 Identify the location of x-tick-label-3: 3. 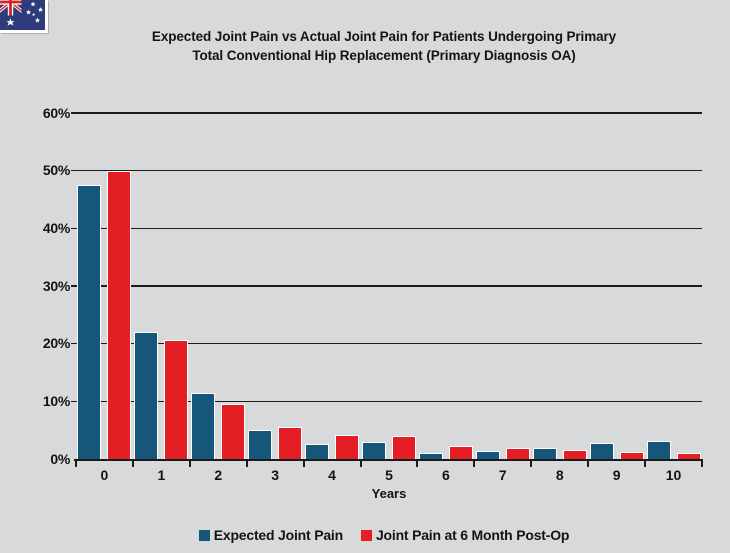
(275, 475).